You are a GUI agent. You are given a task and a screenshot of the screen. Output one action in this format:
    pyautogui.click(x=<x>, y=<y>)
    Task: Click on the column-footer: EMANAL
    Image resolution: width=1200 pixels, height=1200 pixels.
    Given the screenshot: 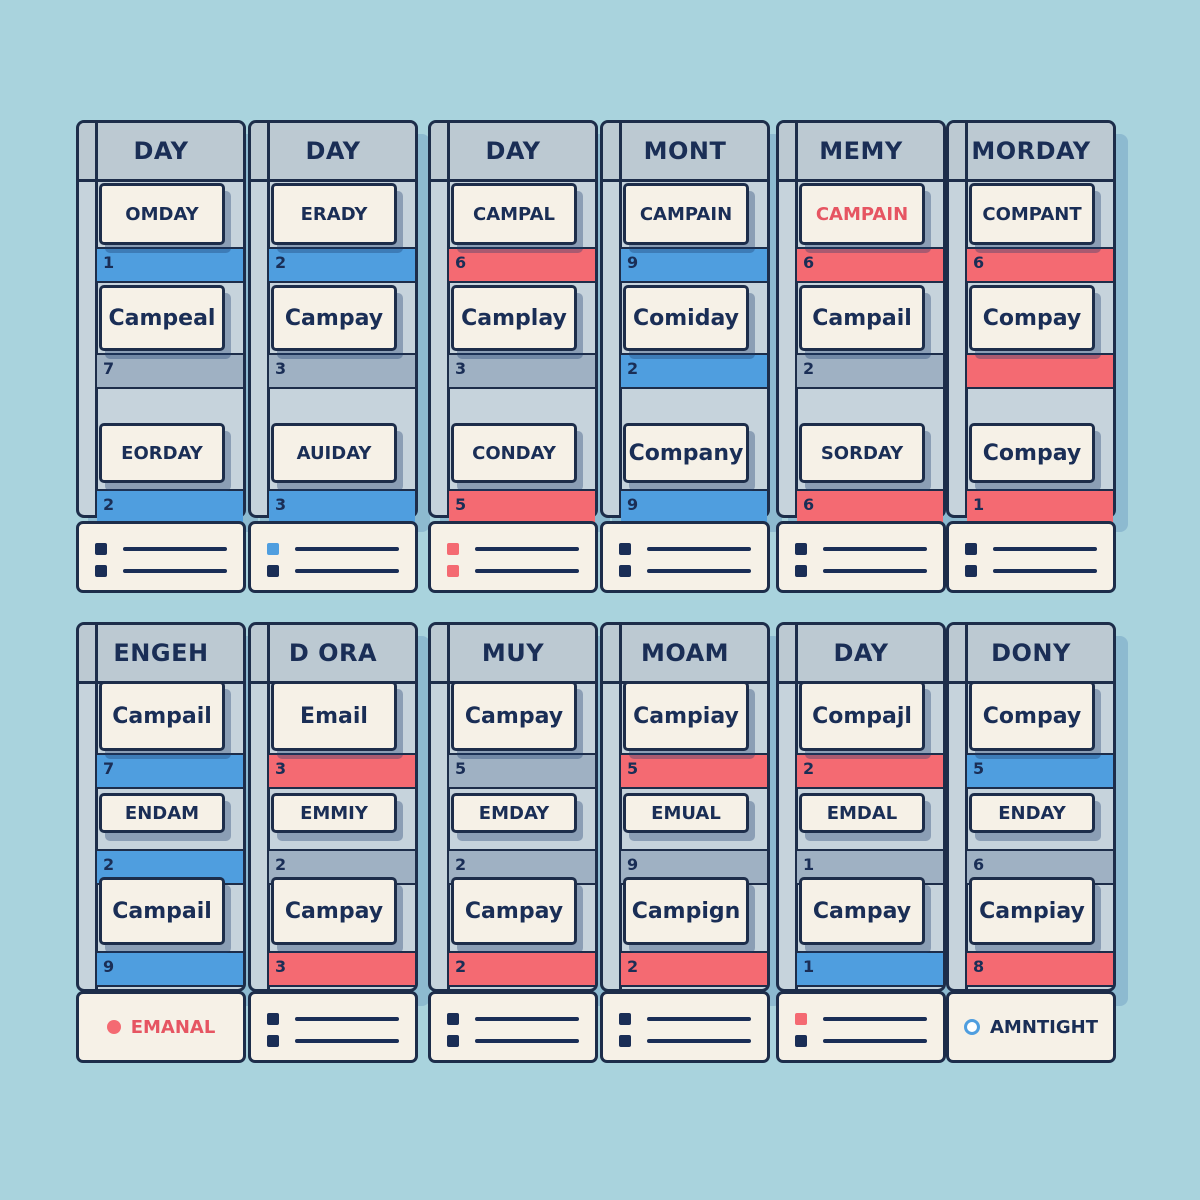 What is the action you would take?
    pyautogui.click(x=161, y=1027)
    